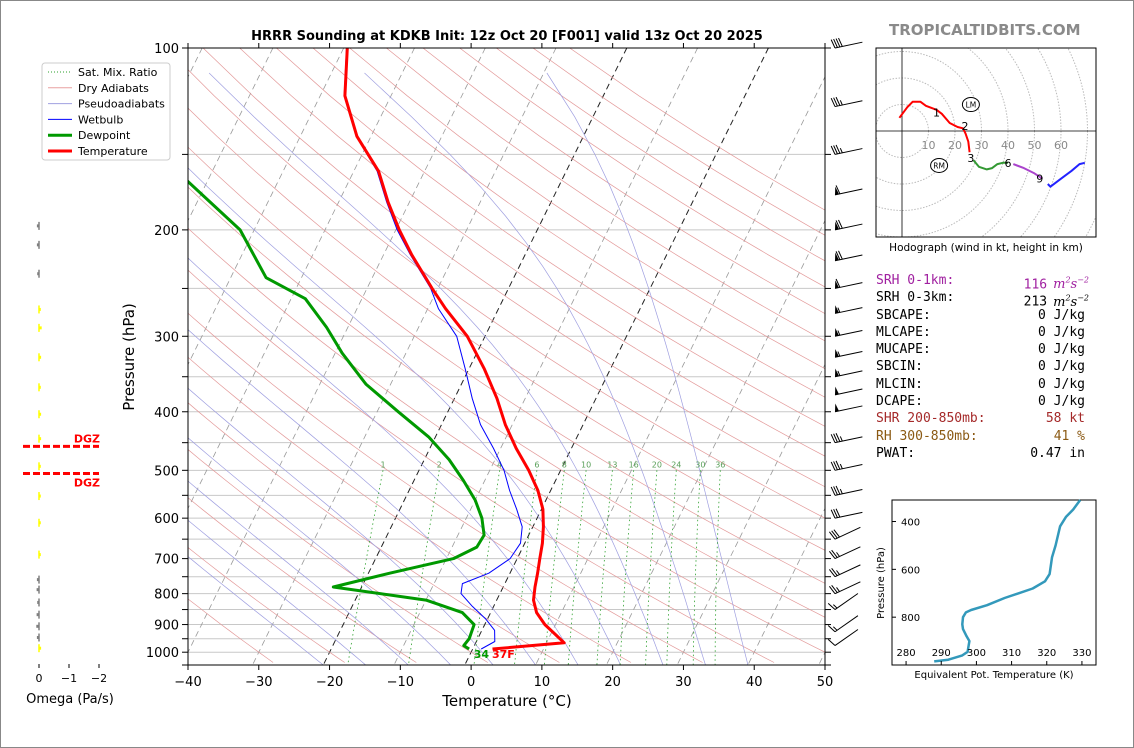 The image size is (1134, 748). What do you see at coordinates (910, 523) in the screenshot?
I see `theta-e-y-tick-label: 400` at bounding box center [910, 523].